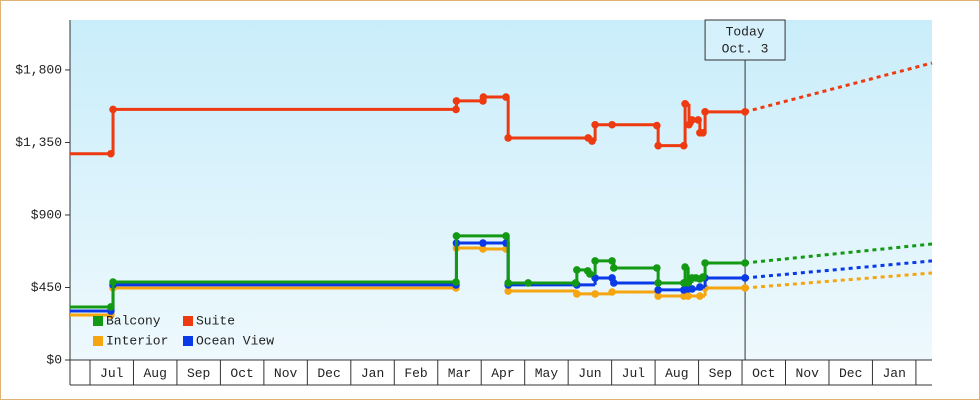  What do you see at coordinates (46, 214) in the screenshot?
I see `y-tick-label: $900` at bounding box center [46, 214].